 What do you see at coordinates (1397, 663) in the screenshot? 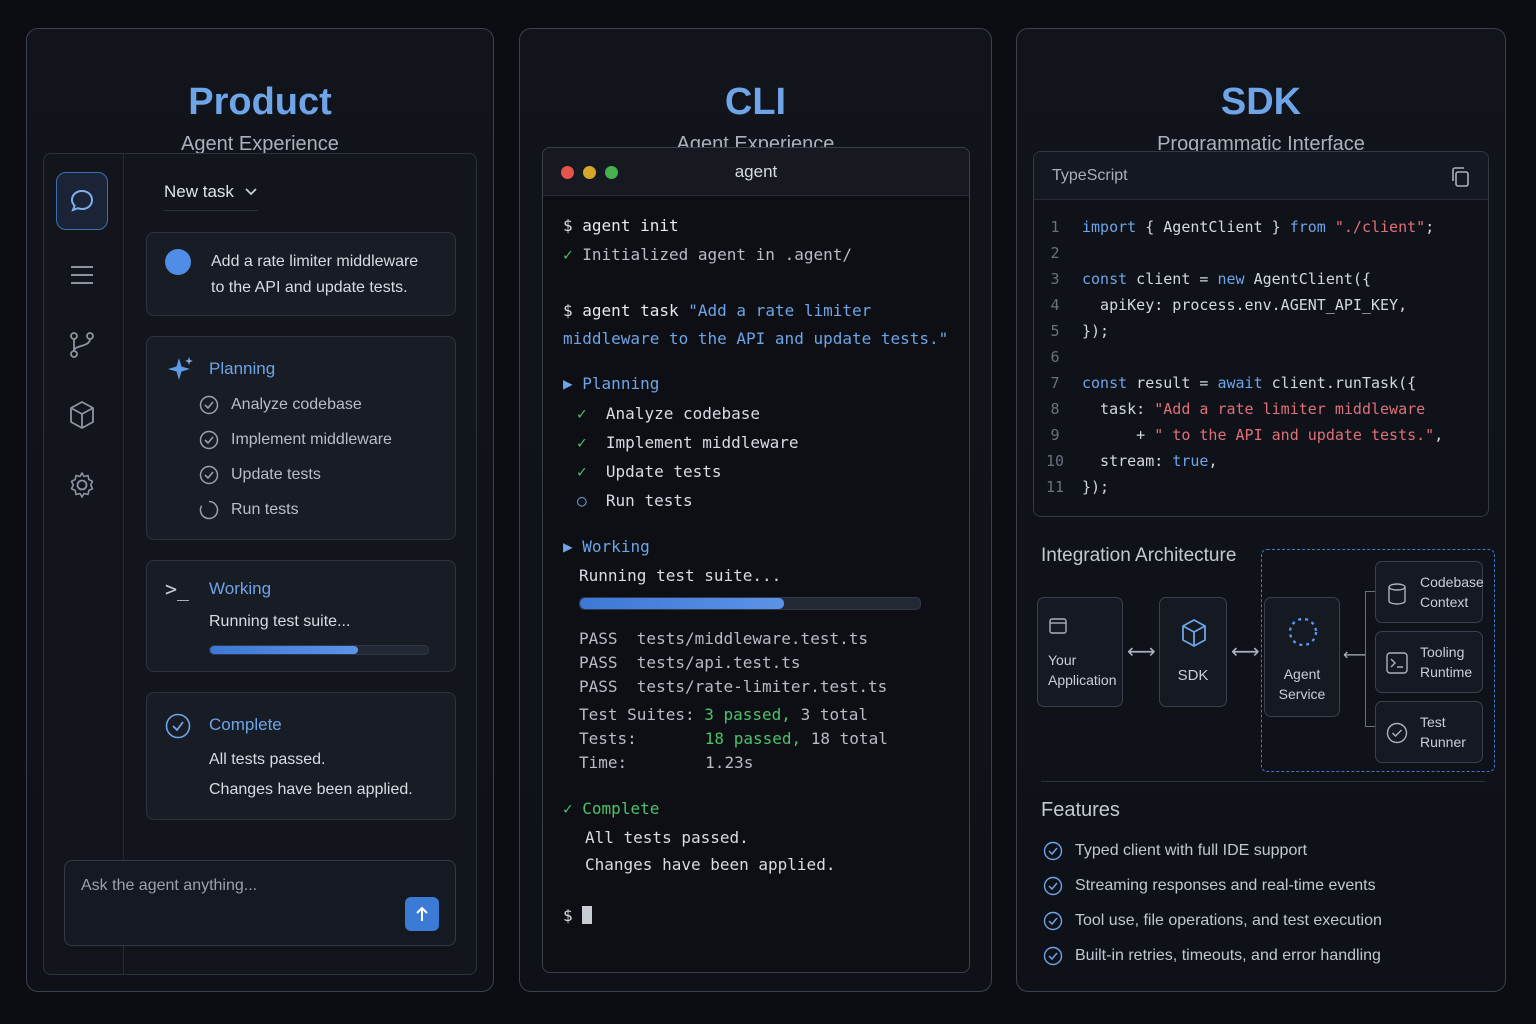
I see `terminal-icon` at bounding box center [1397, 663].